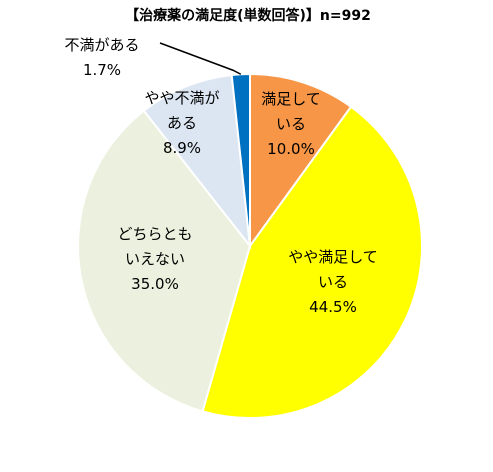 Image resolution: width=493 pixels, height=472 pixels. I want to click on slice-label: やや不満がある 8.9%, so click(181, 123).